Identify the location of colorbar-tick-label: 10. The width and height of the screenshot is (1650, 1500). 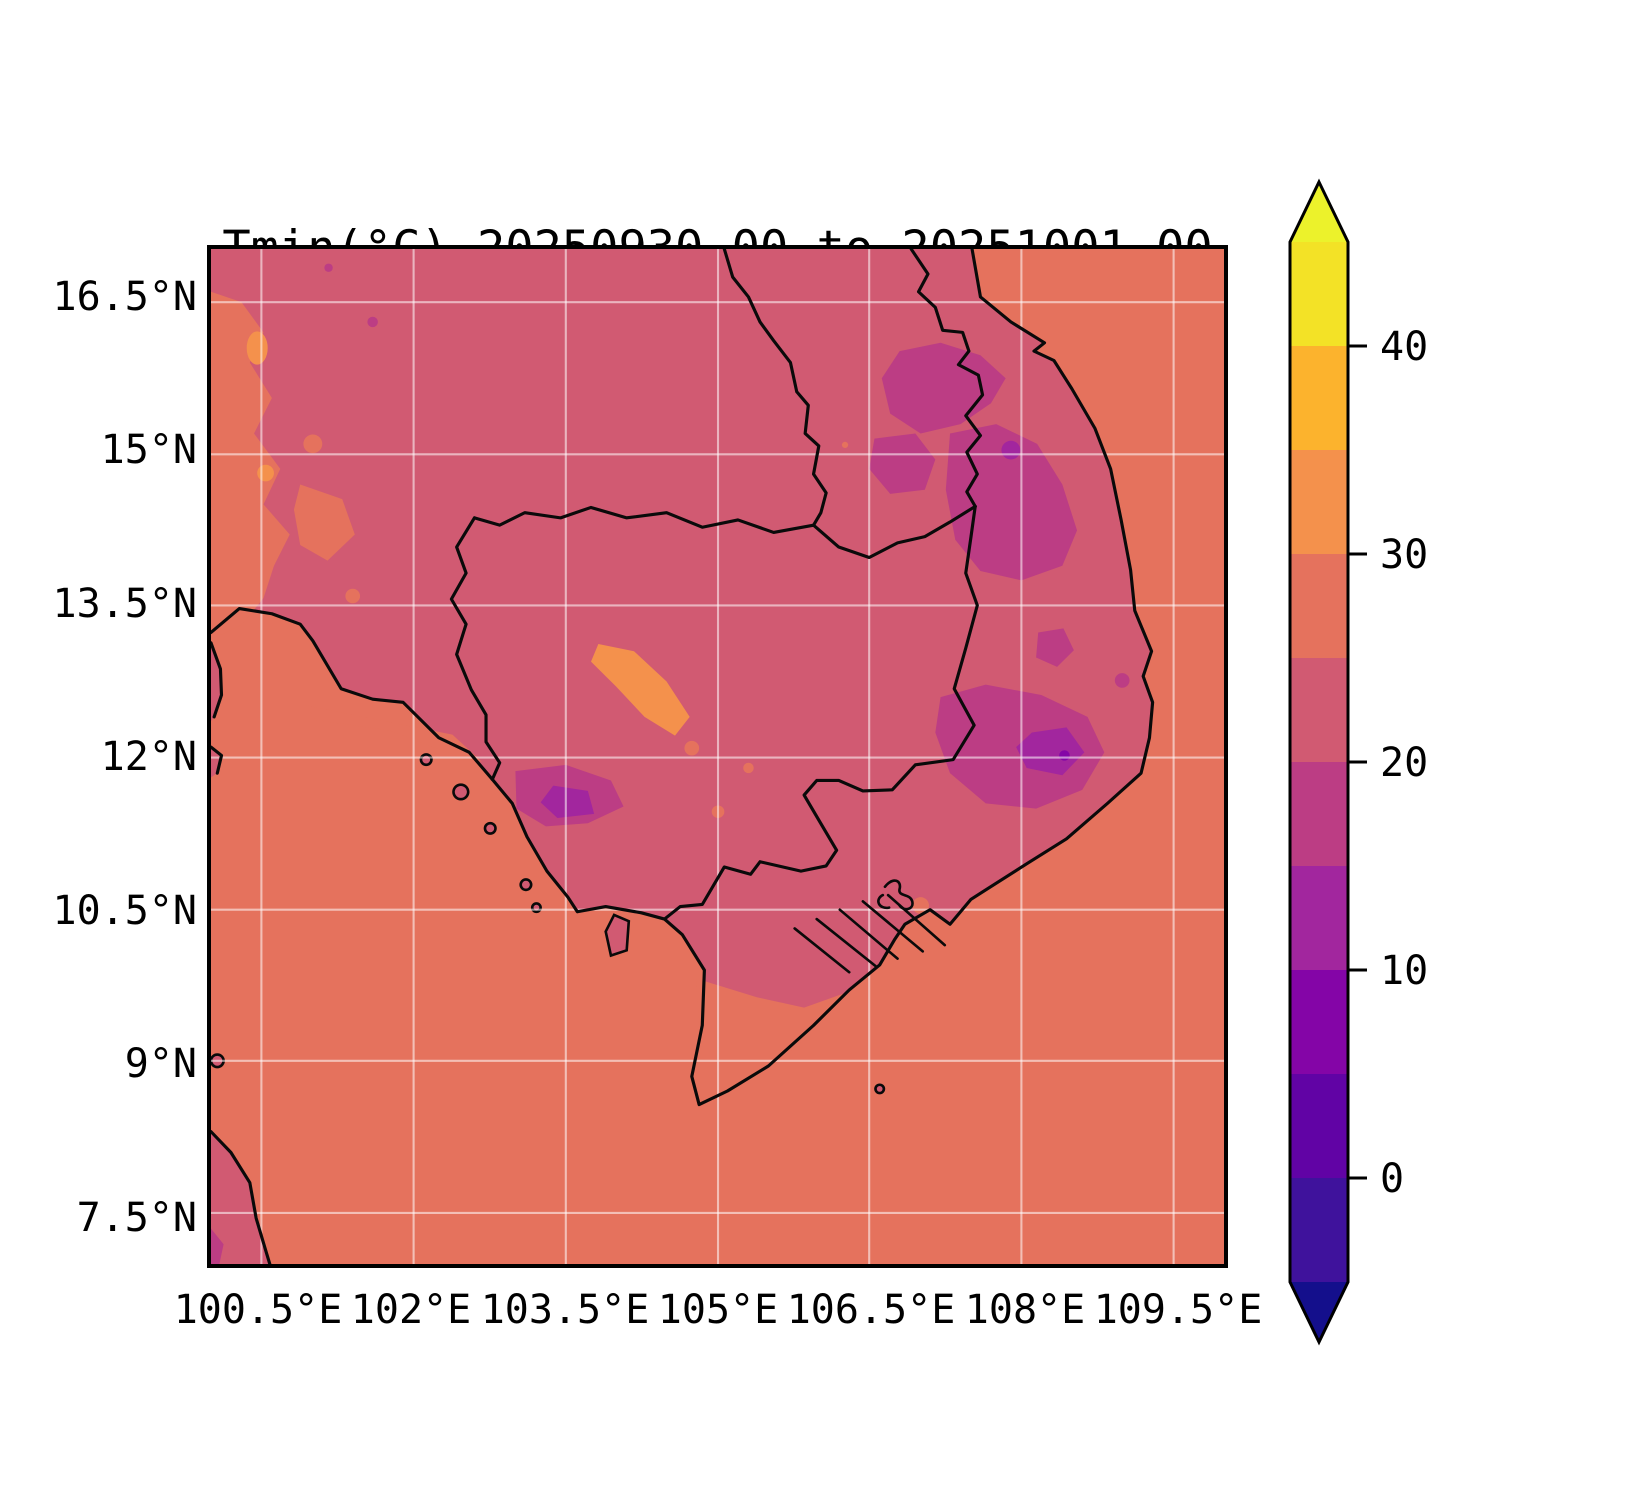
(1404, 971).